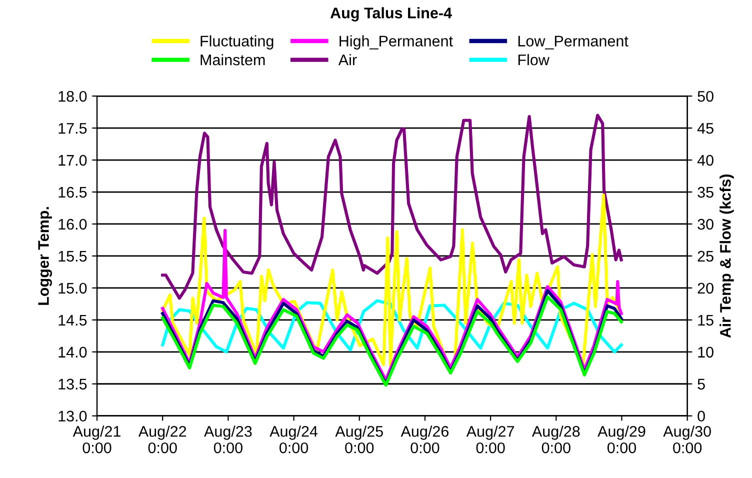 The height and width of the screenshot is (478, 752). I want to click on y-tick-label: 15.0, so click(72, 288).